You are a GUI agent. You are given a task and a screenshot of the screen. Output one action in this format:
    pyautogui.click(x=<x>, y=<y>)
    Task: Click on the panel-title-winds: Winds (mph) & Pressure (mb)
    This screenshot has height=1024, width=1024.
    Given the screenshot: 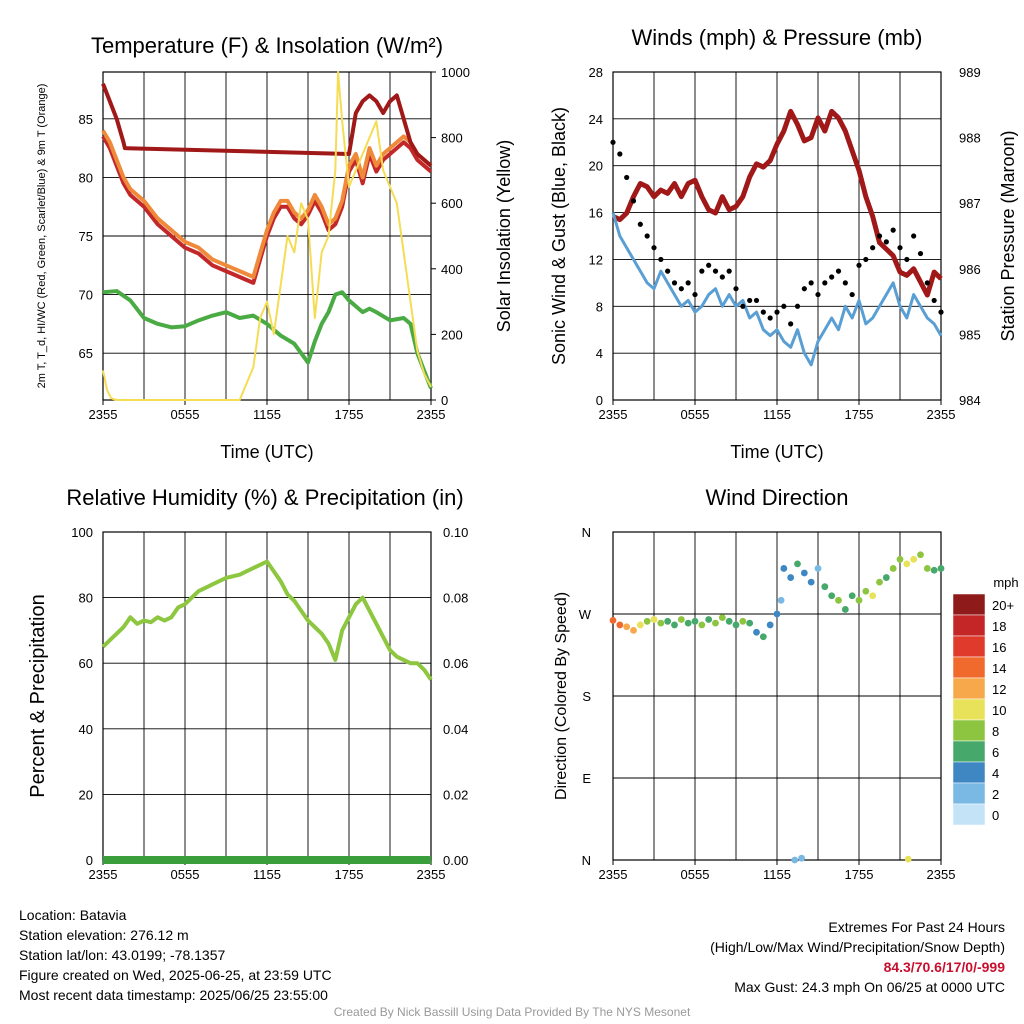 What is the action you would take?
    pyautogui.click(x=777, y=37)
    